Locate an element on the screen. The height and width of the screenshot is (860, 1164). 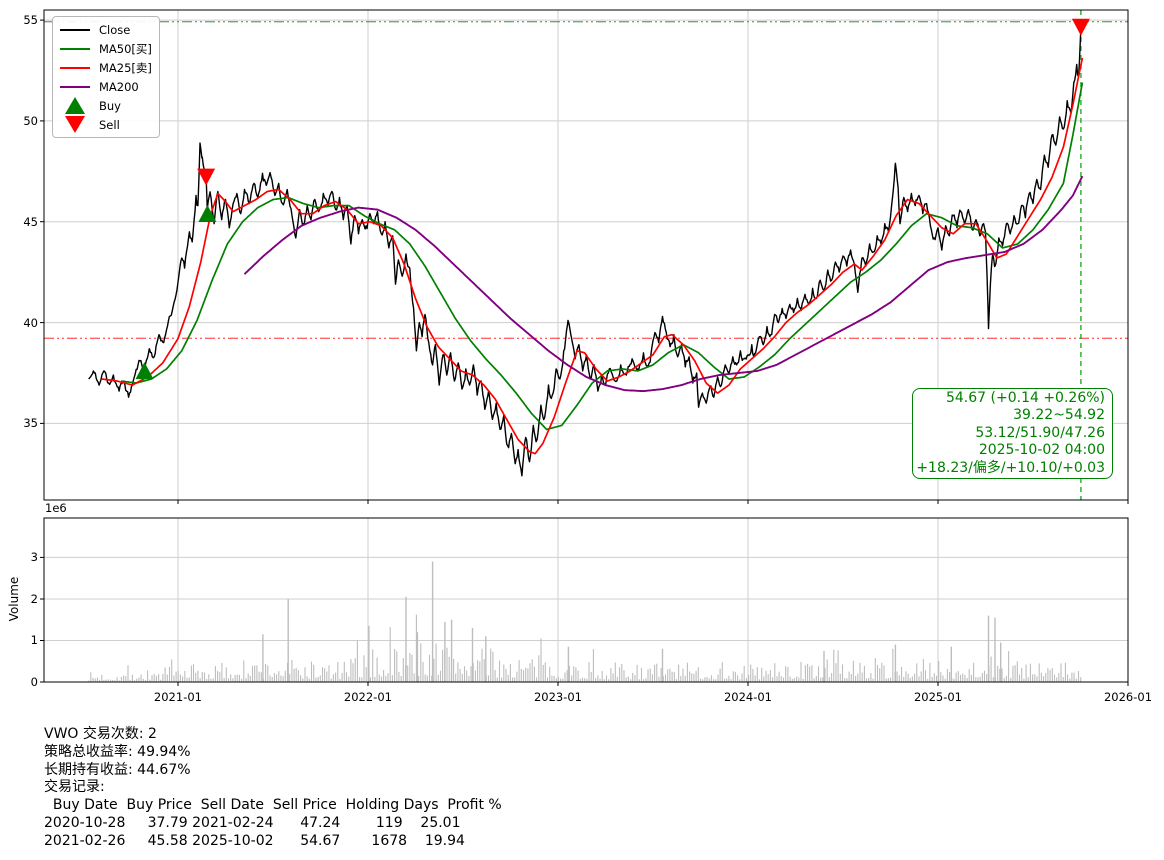
triangle-down-icon is located at coordinates (75, 124).